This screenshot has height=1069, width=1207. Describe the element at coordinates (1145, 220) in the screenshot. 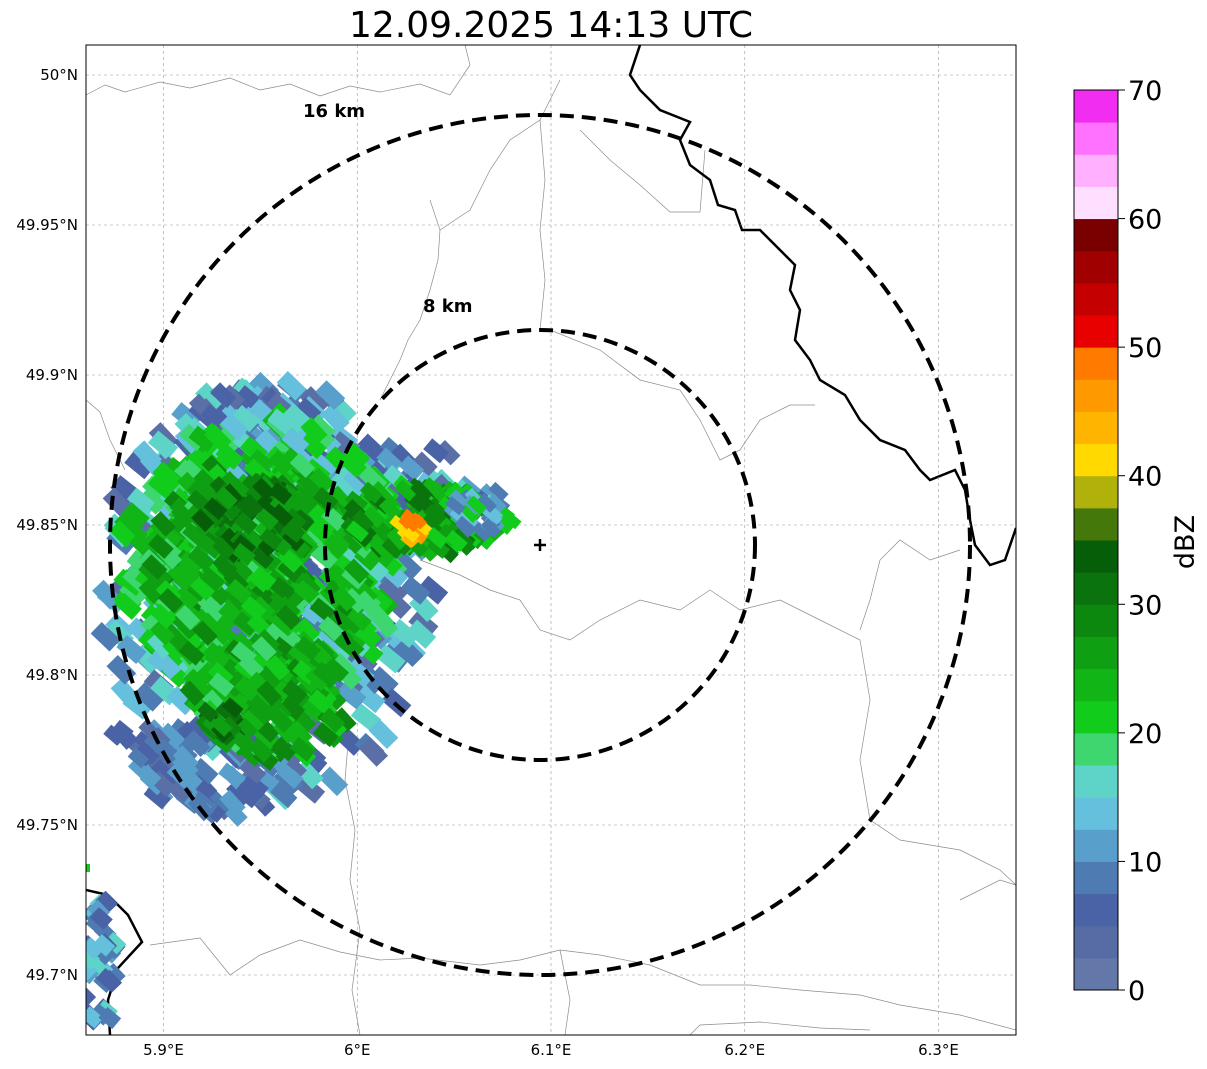

I see `colorbar-tick-label: 60` at that location.